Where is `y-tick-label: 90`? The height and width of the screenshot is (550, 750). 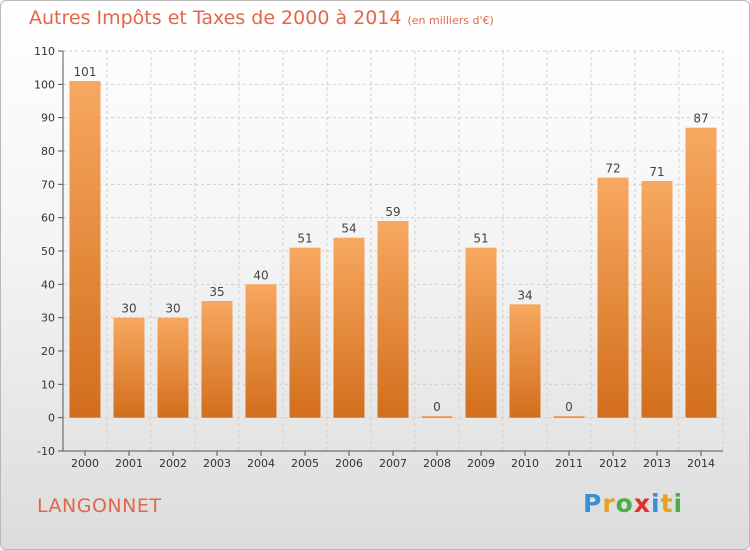
y-tick-label: 90 is located at coordinates (48, 118).